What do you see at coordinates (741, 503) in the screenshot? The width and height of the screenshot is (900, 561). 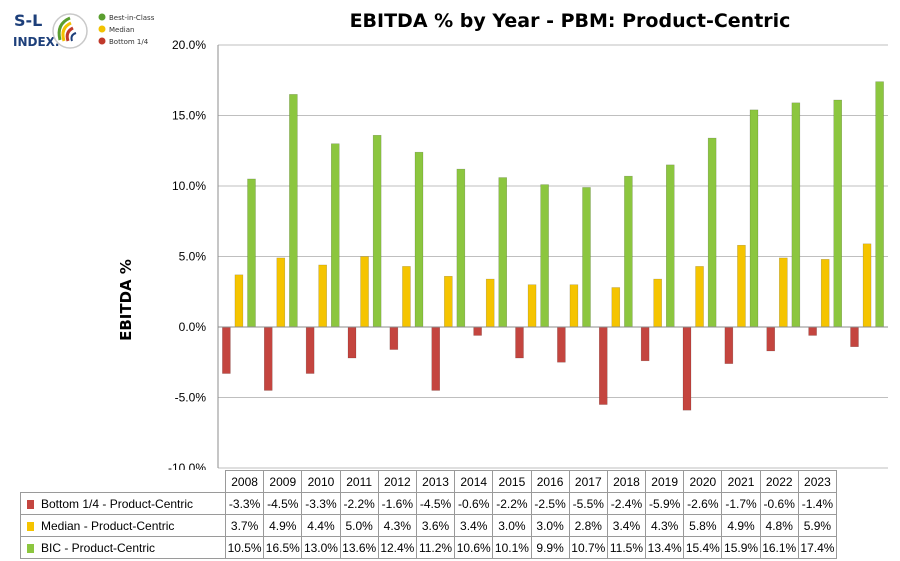 I see `data-label: -1.7%` at bounding box center [741, 503].